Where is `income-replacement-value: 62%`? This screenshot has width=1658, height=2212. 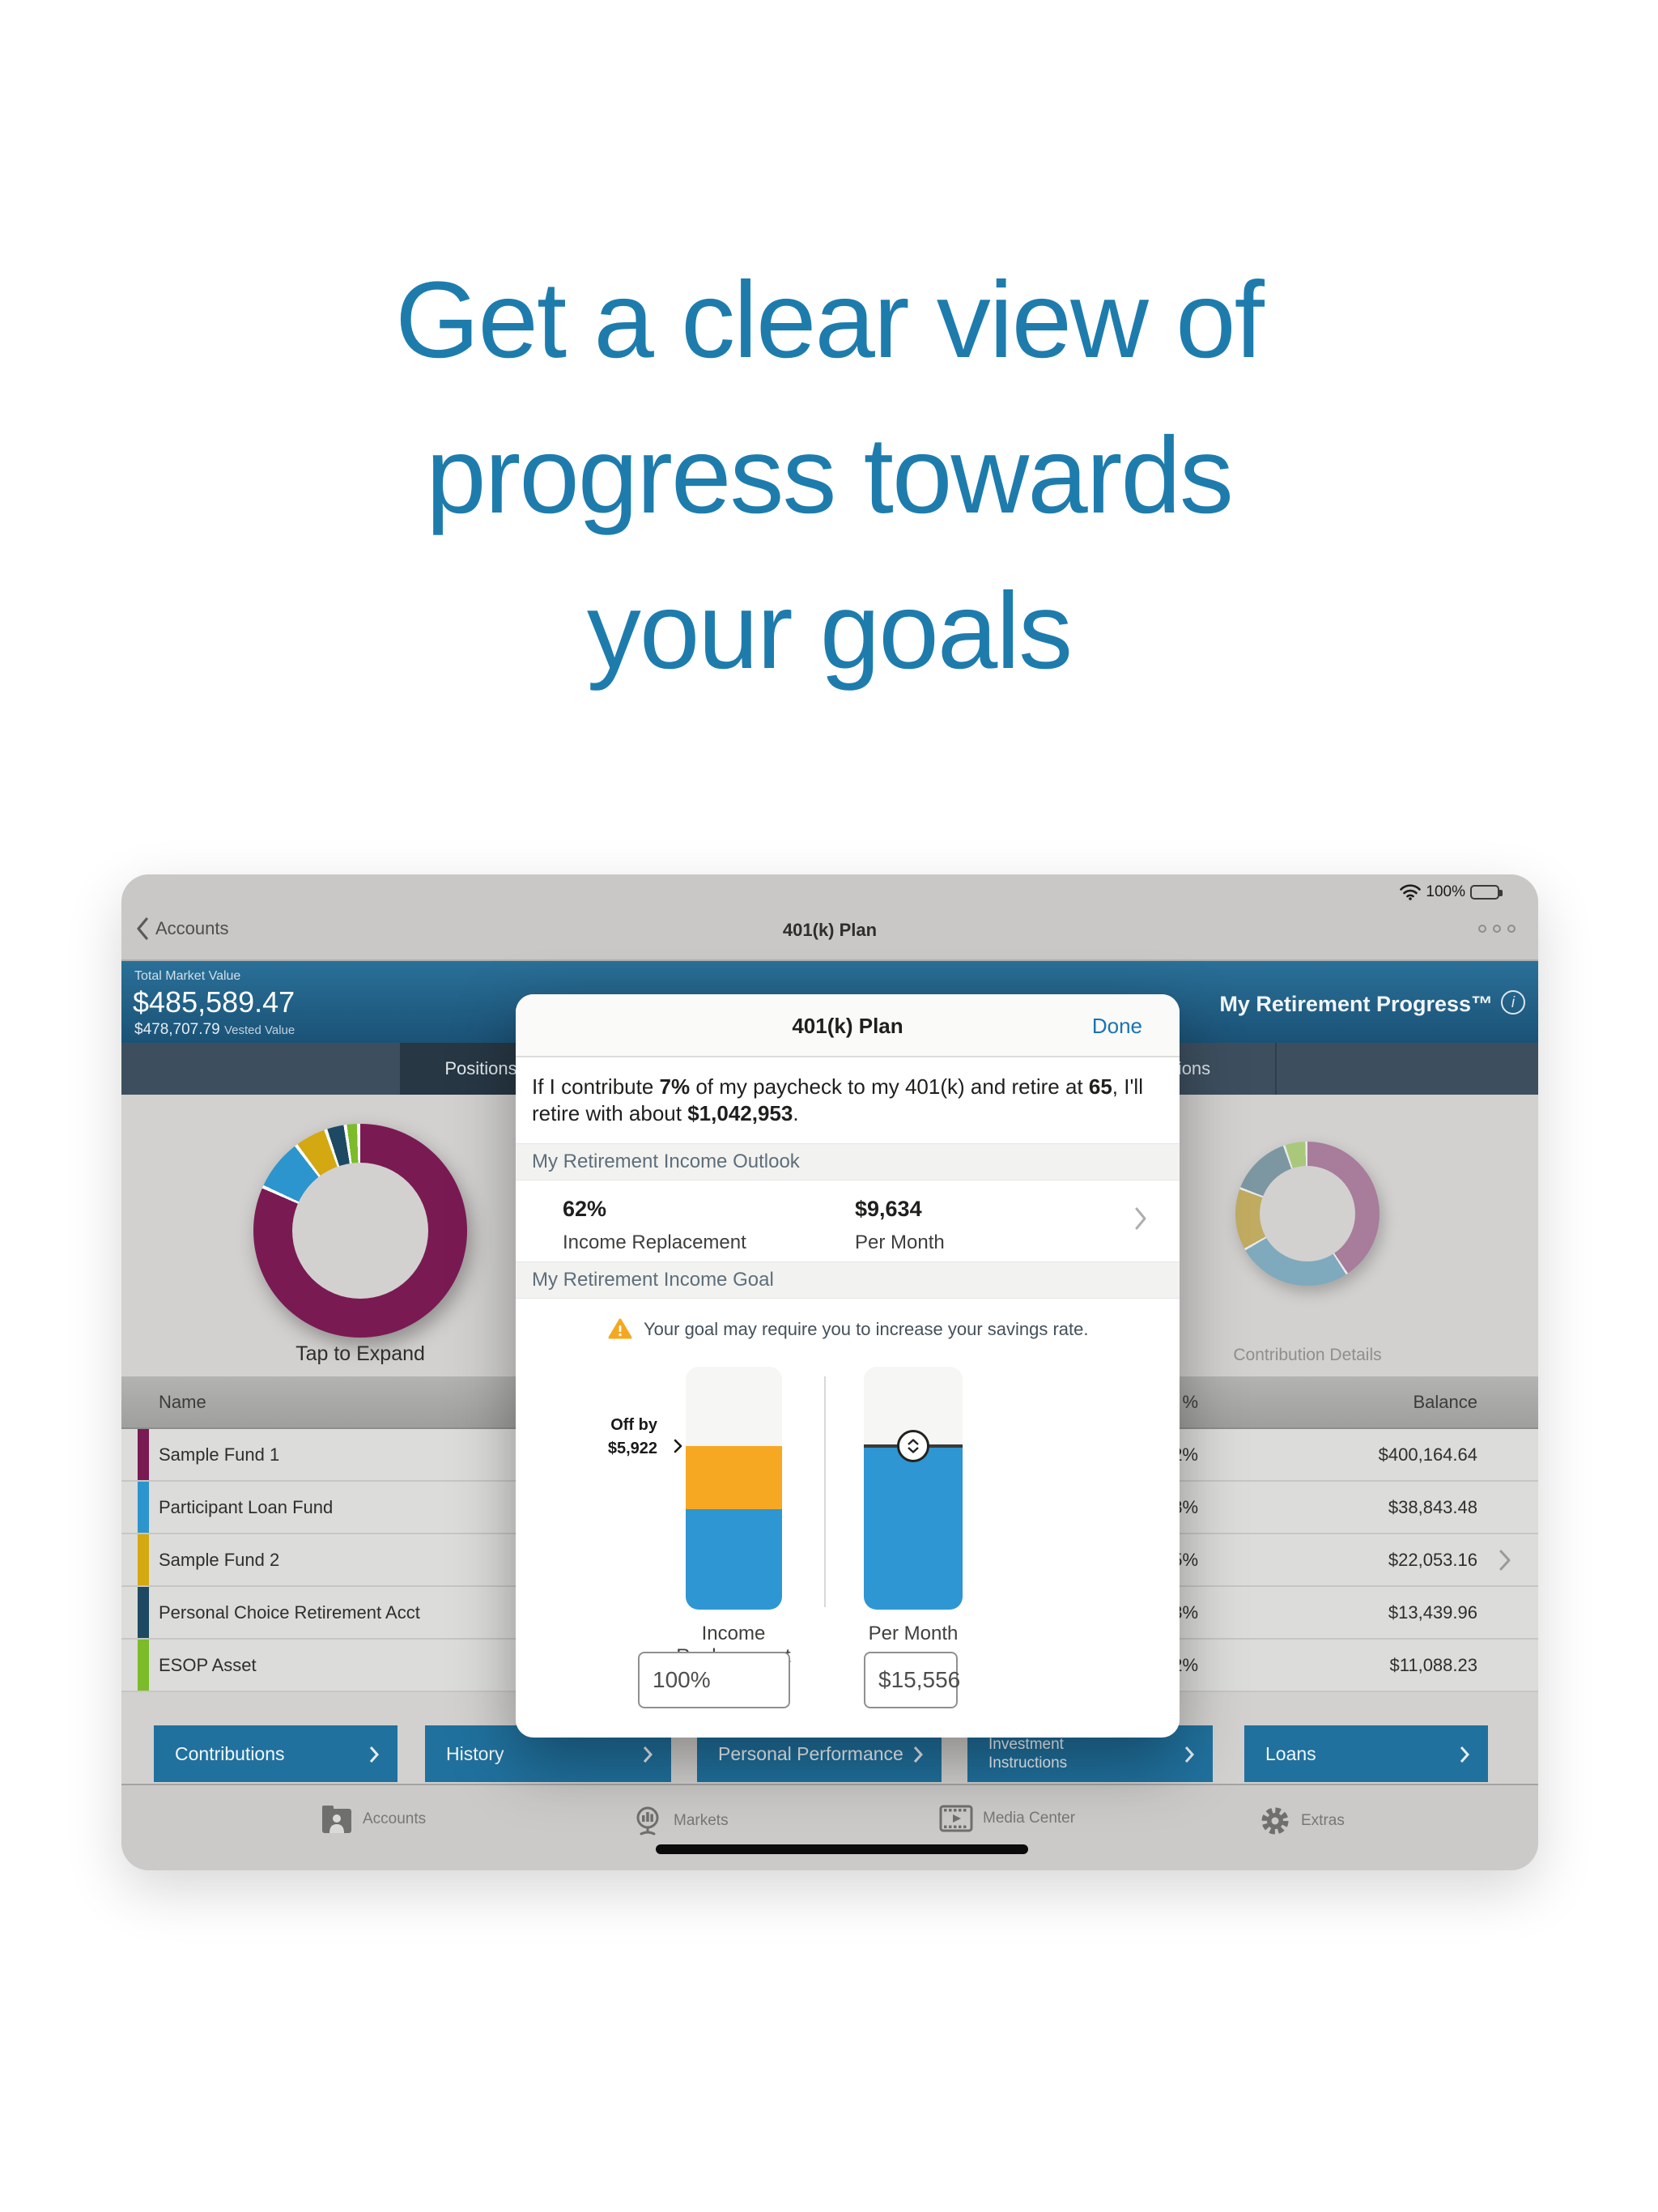
income-replacement-value: 62% is located at coordinates (585, 1209).